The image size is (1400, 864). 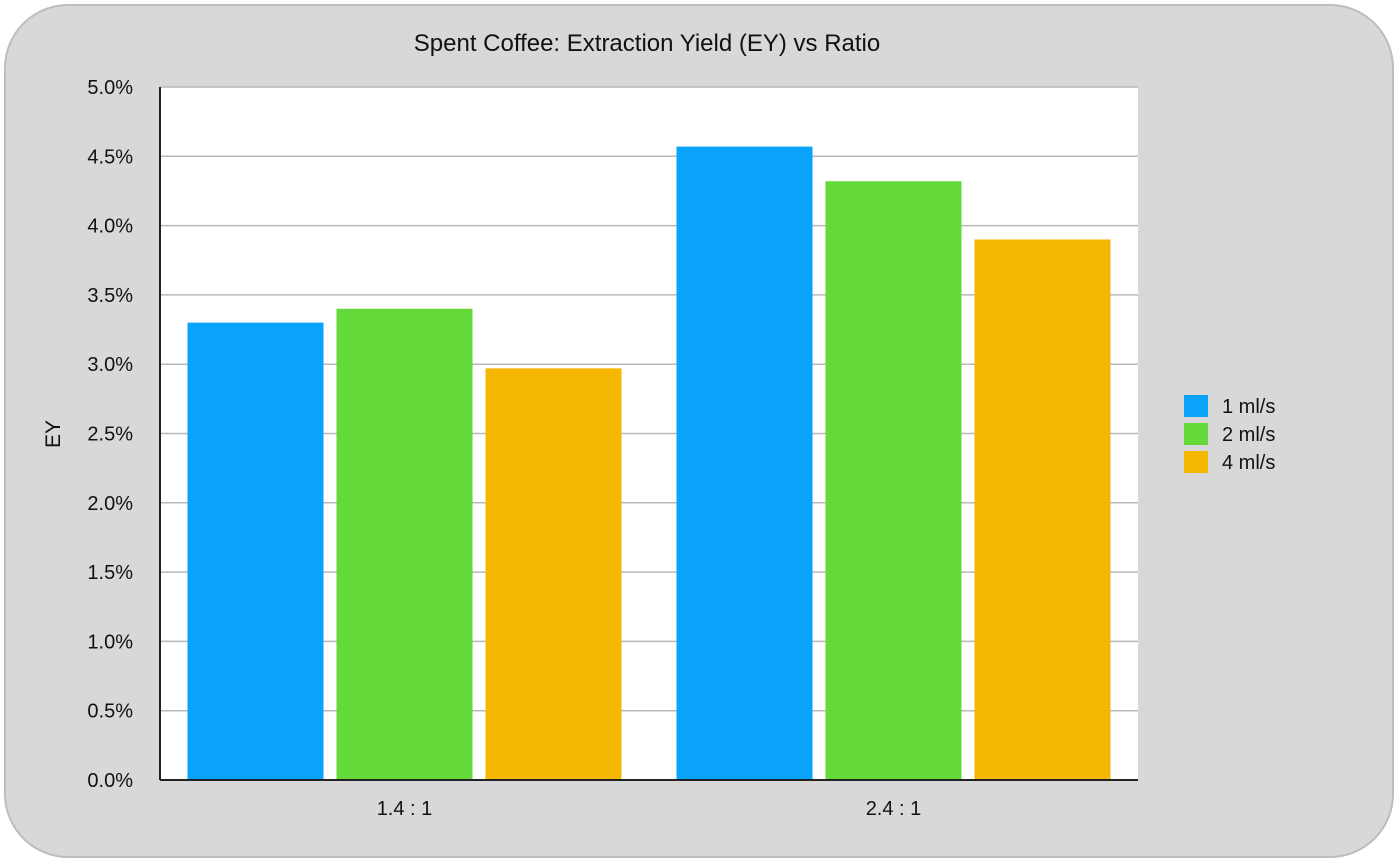 I want to click on legend-label: 4 ml/s, so click(x=1248, y=463).